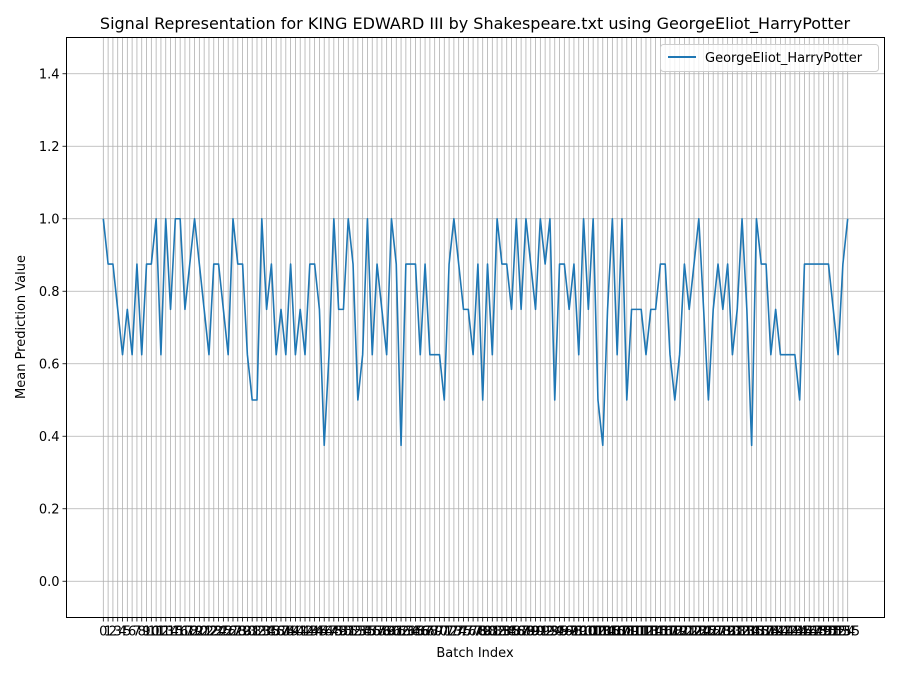  What do you see at coordinates (247, 632) in the screenshot?
I see `x-tick-label: 30` at bounding box center [247, 632].